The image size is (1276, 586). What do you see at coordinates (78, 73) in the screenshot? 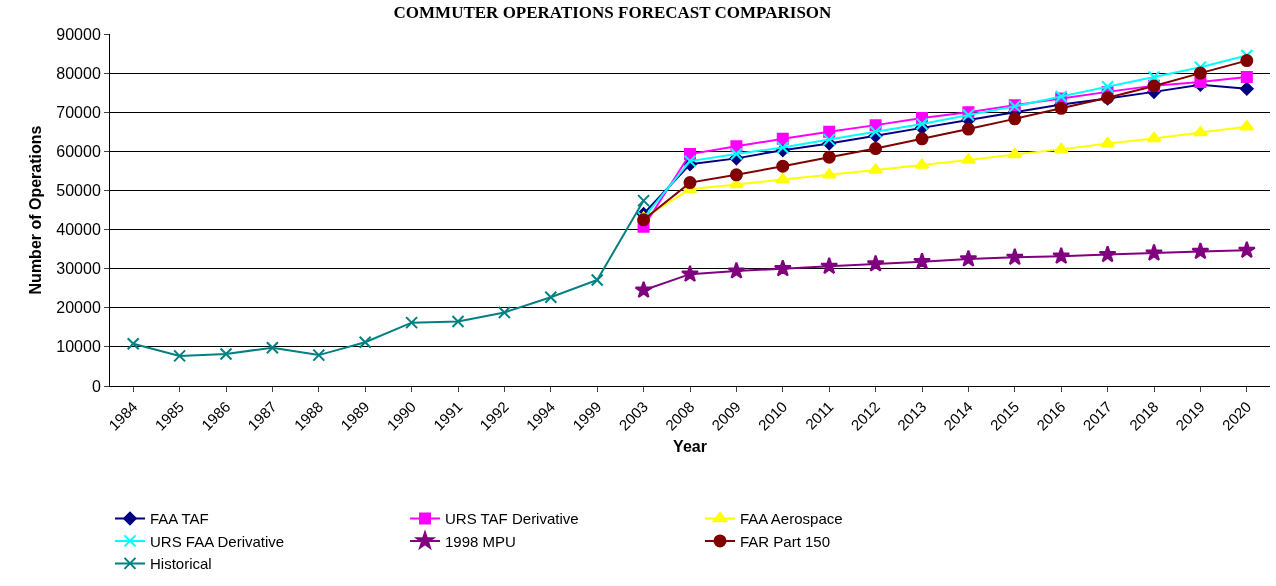
I see `y-tick-label: 80000` at bounding box center [78, 73].